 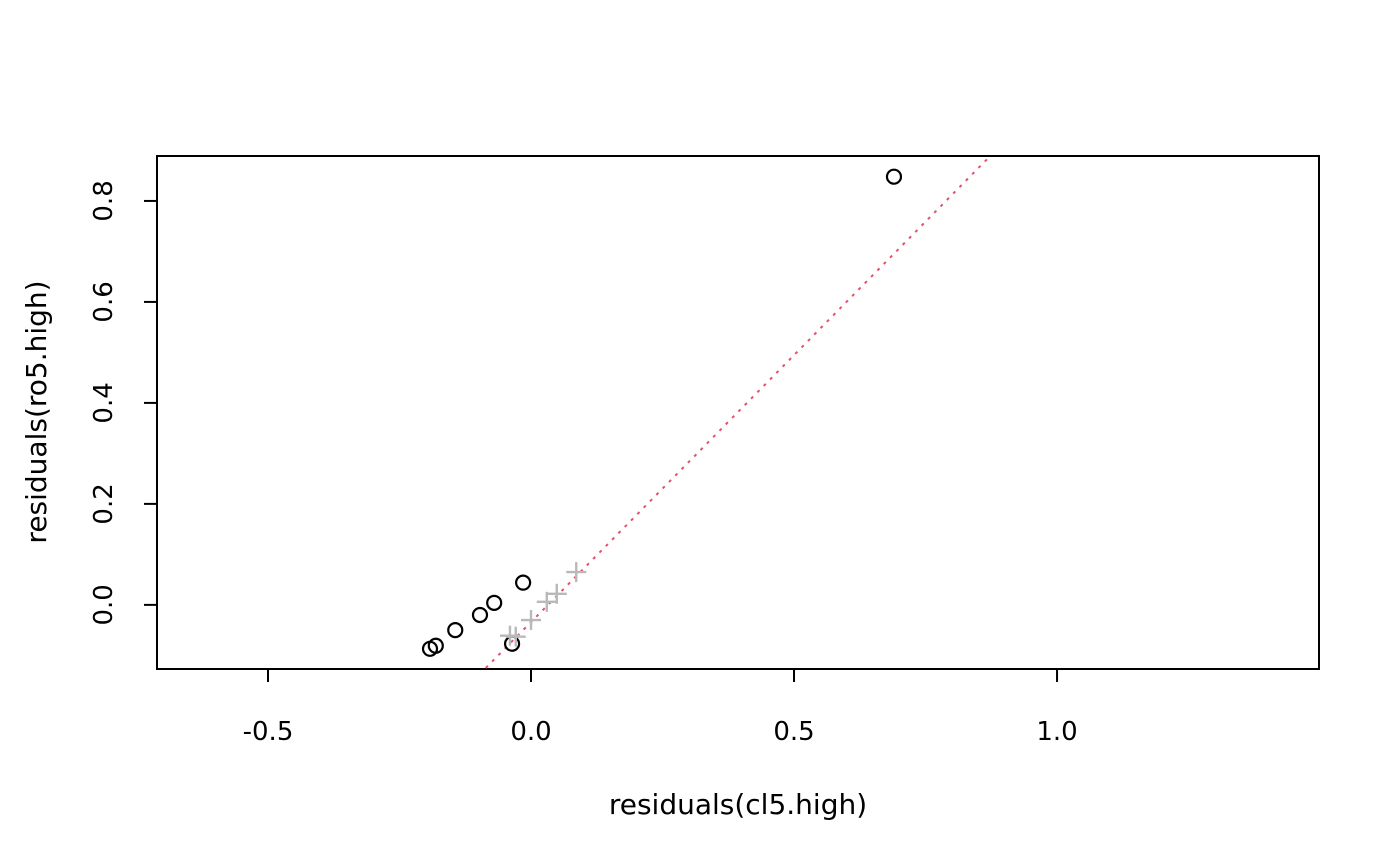 I want to click on x-tick-label: 0.0, so click(x=530, y=732).